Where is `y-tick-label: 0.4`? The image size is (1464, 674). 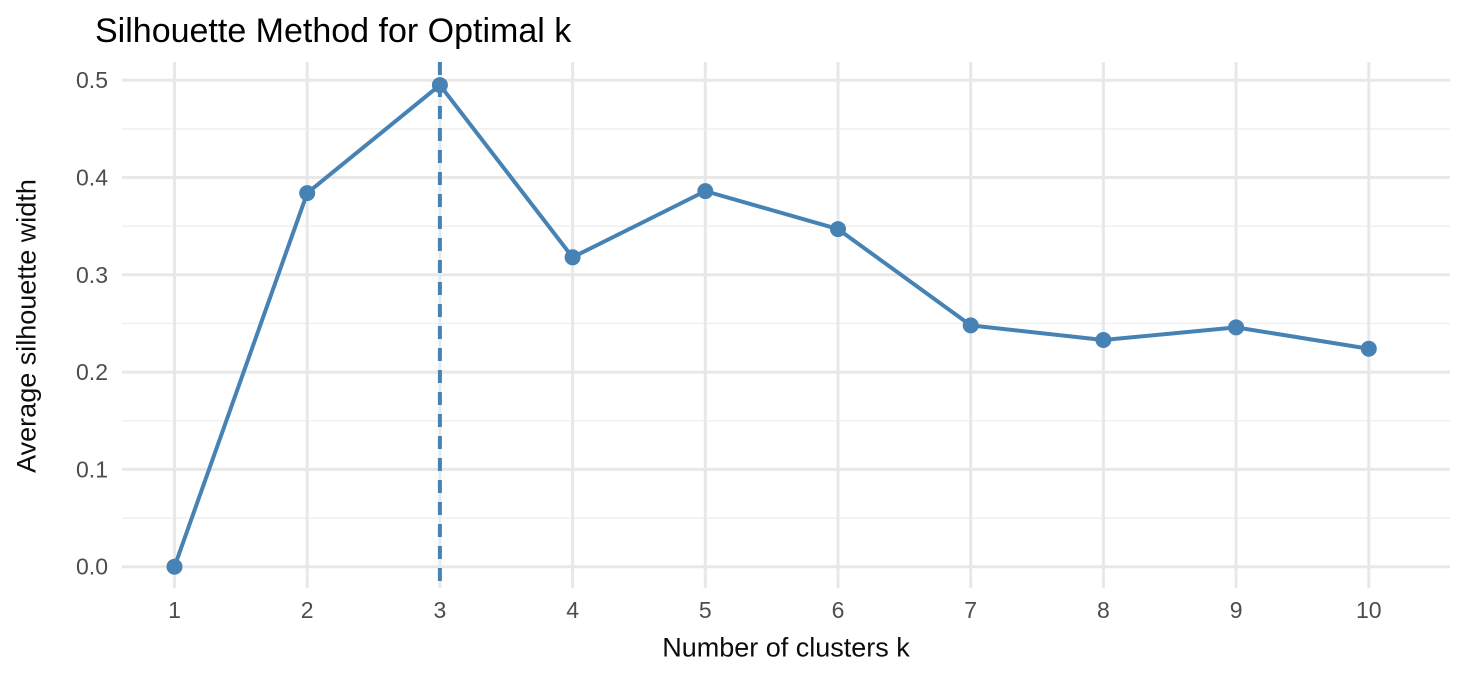 y-tick-label: 0.4 is located at coordinates (92, 178).